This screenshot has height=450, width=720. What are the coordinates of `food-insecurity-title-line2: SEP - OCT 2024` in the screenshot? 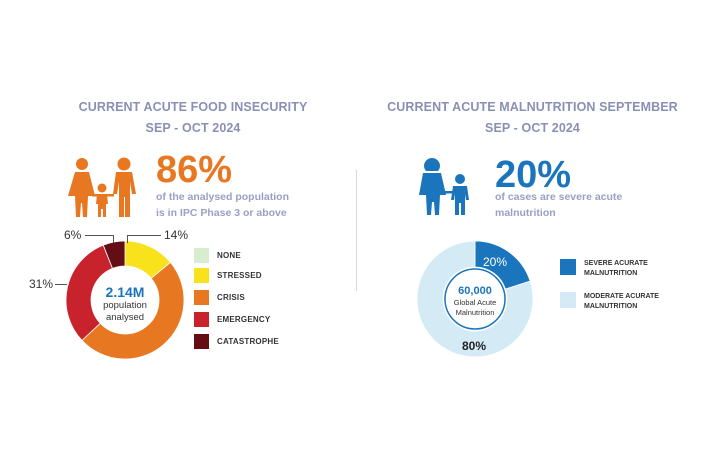 It's located at (193, 128).